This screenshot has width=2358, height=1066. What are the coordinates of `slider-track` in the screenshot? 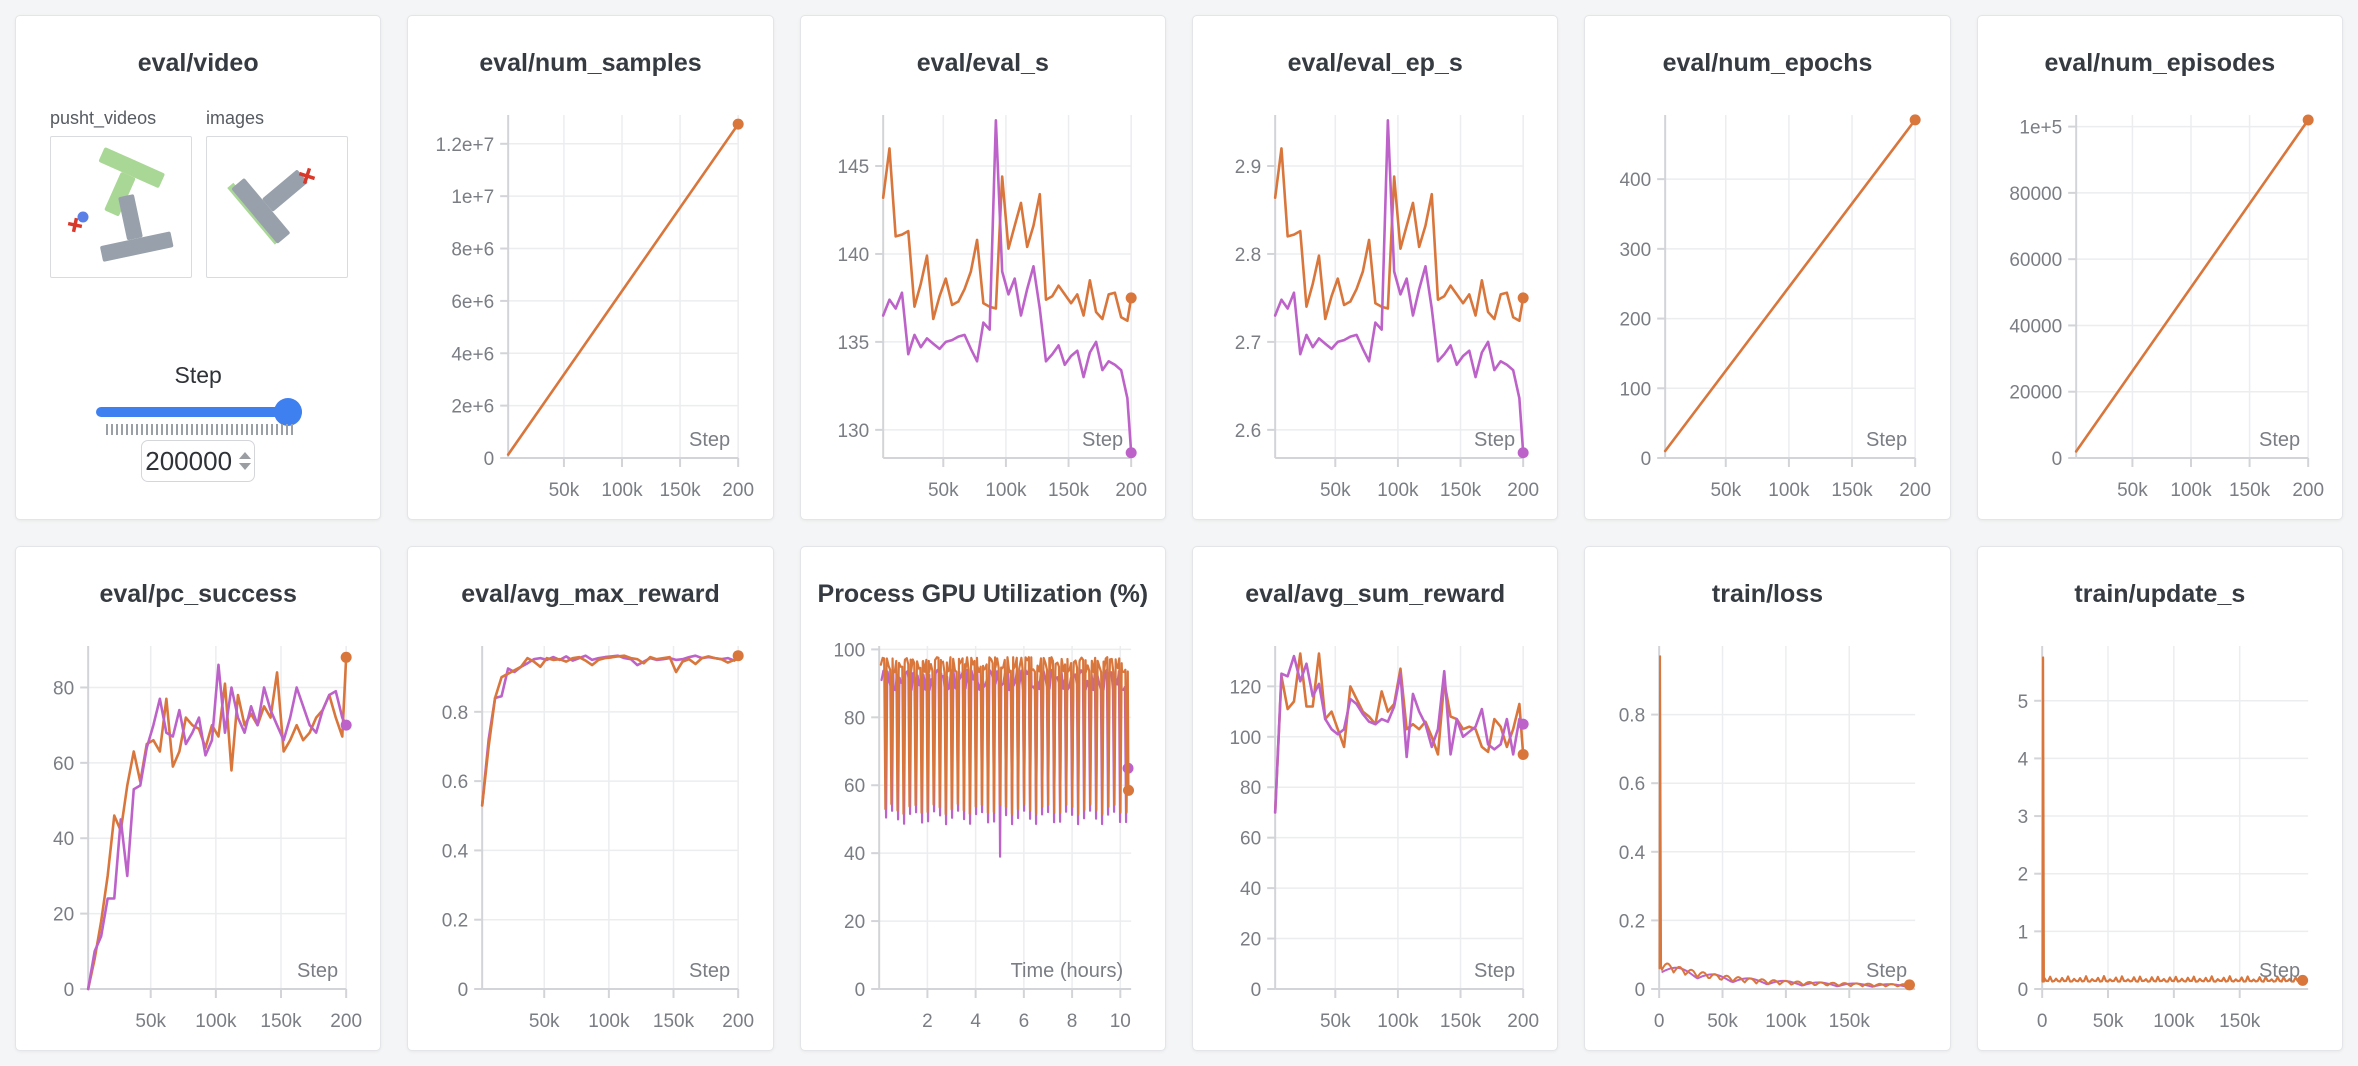 It's located at (199, 412).